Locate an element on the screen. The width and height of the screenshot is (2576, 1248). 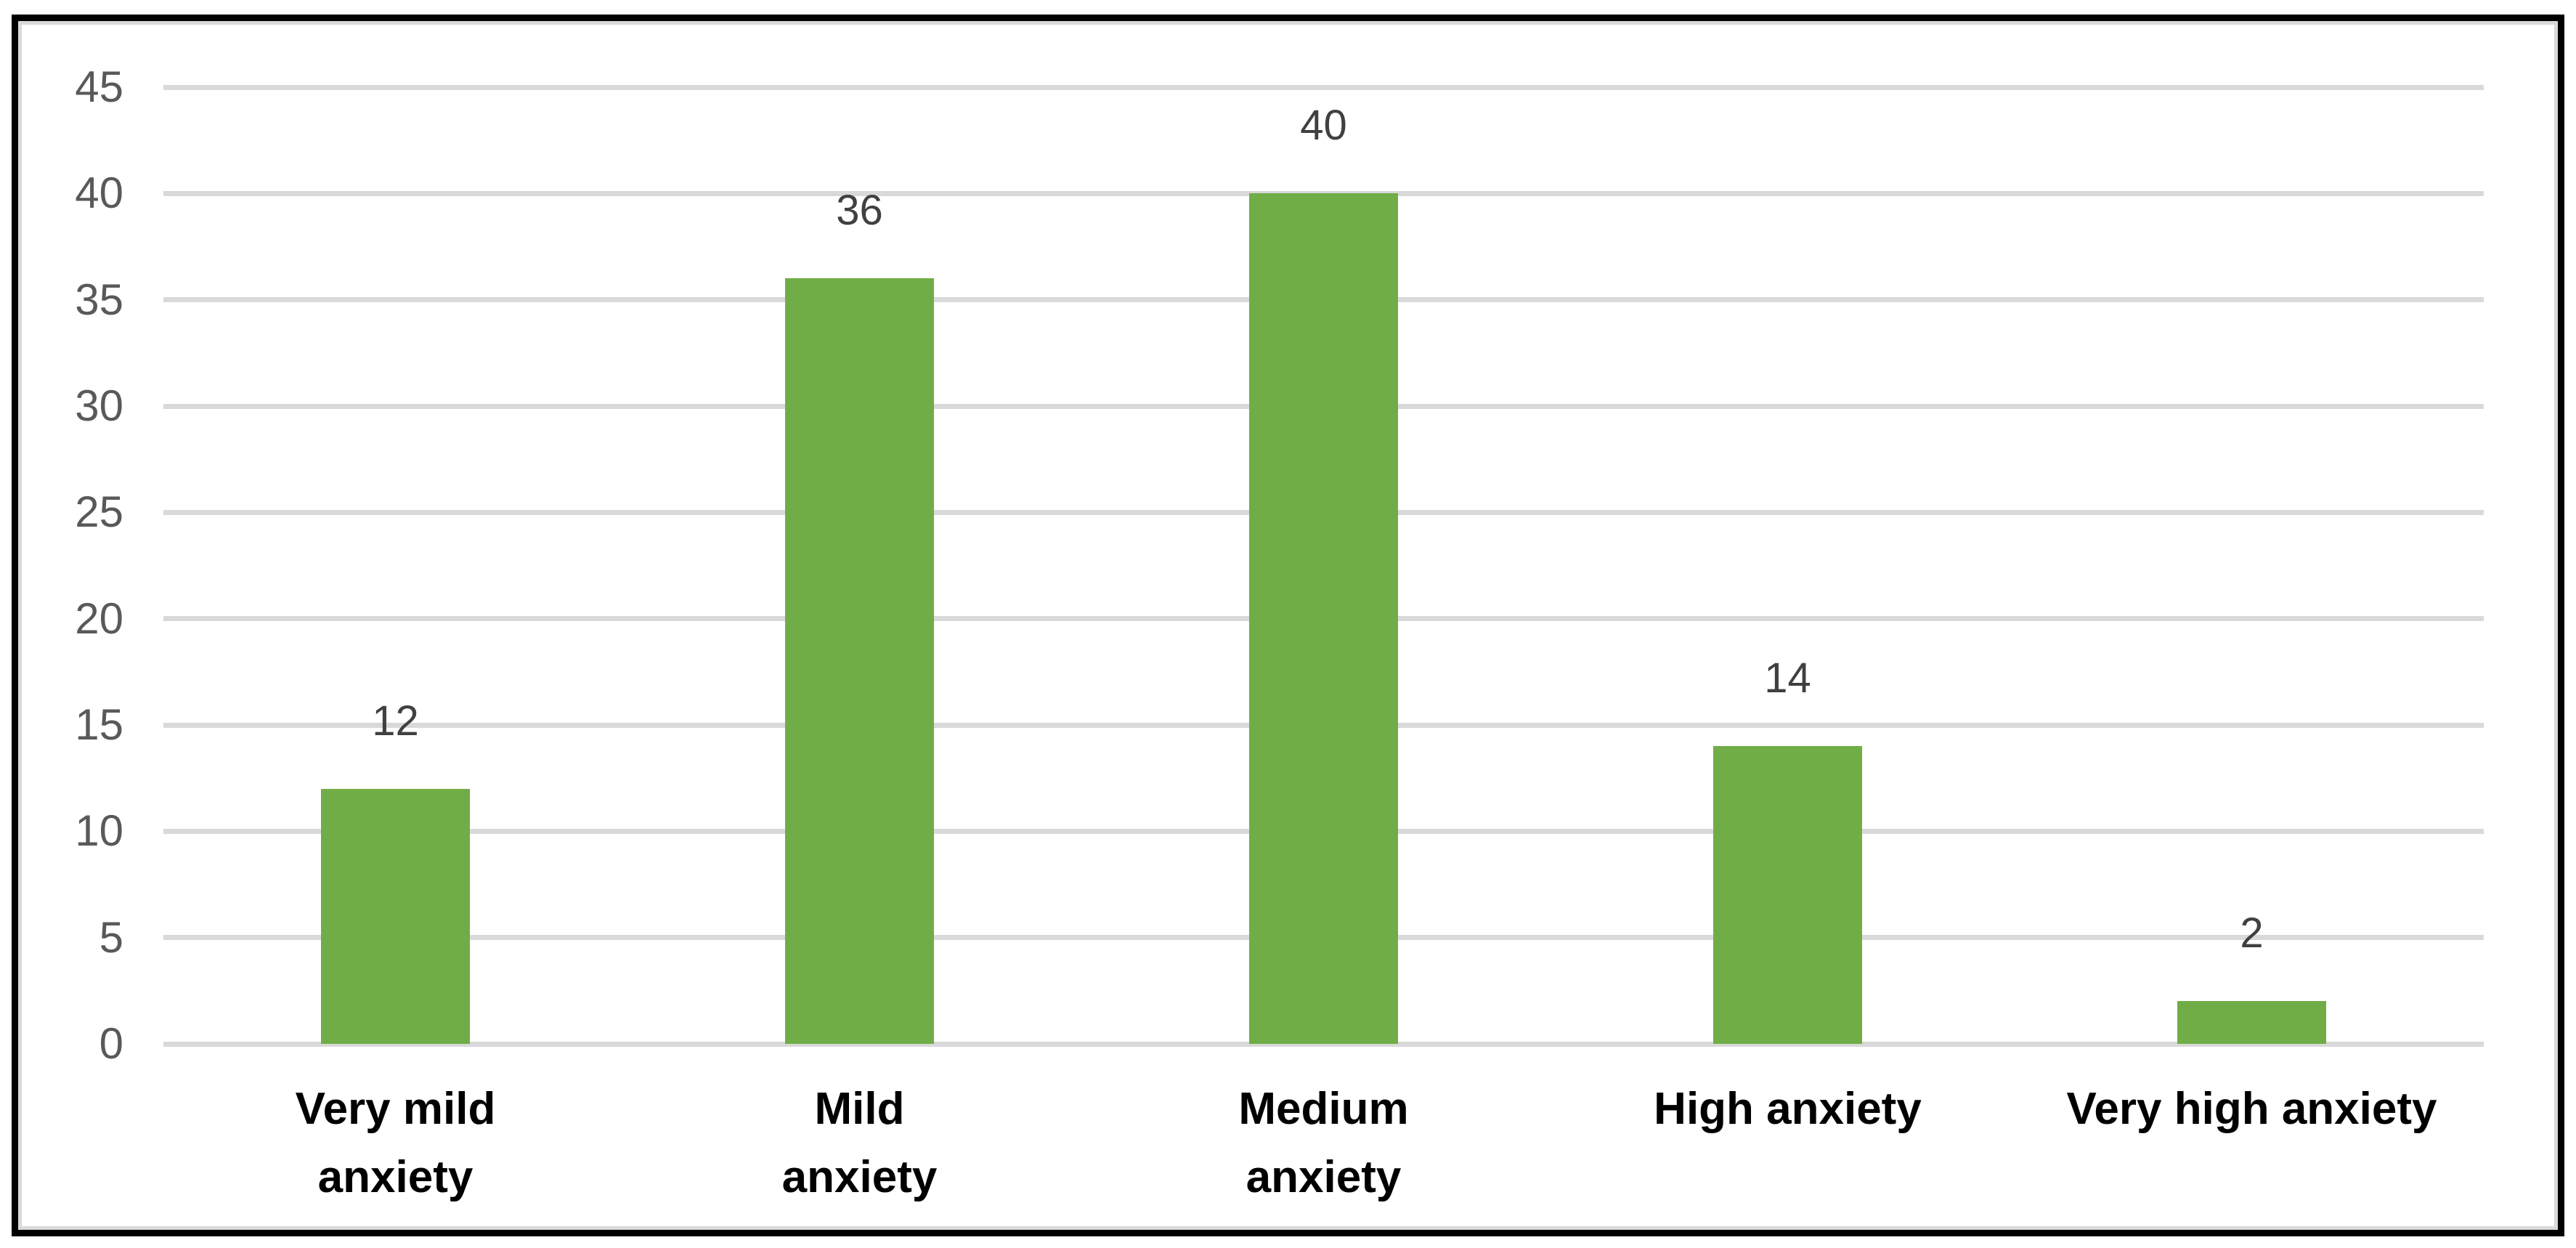
y-axis-tick-label: 10 is located at coordinates (99, 831).